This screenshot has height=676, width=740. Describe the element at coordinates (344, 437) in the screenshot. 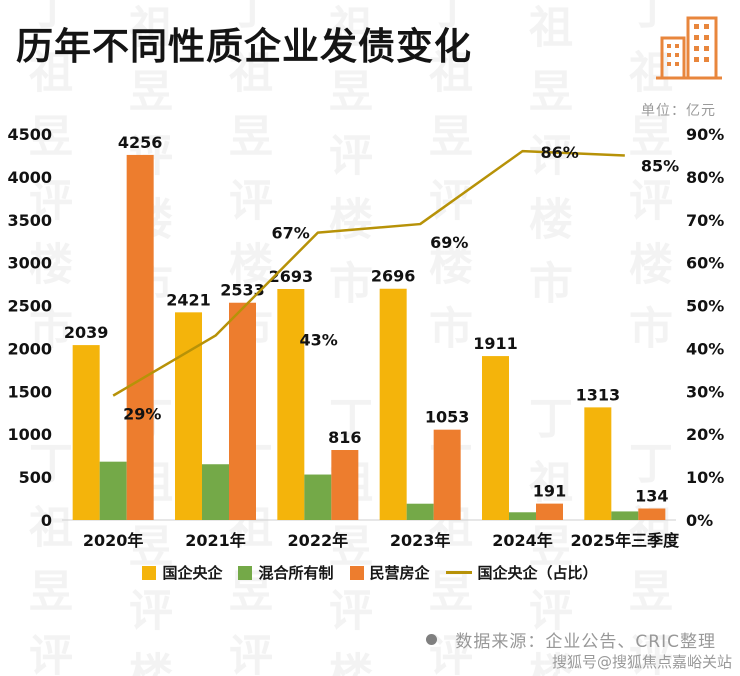

I see `bar-value-label: 816` at that location.